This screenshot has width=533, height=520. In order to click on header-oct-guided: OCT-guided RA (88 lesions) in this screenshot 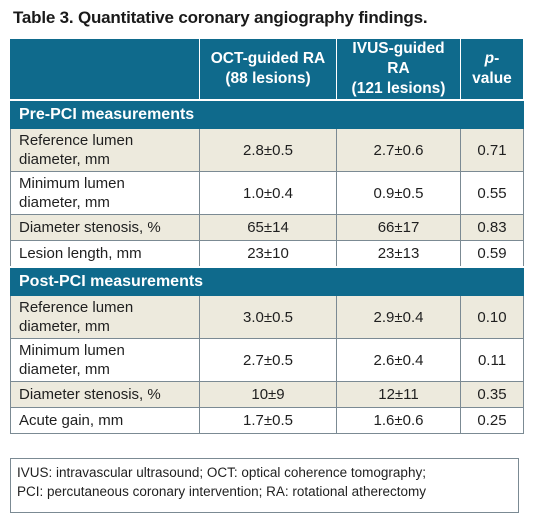, I will do `click(268, 69)`.